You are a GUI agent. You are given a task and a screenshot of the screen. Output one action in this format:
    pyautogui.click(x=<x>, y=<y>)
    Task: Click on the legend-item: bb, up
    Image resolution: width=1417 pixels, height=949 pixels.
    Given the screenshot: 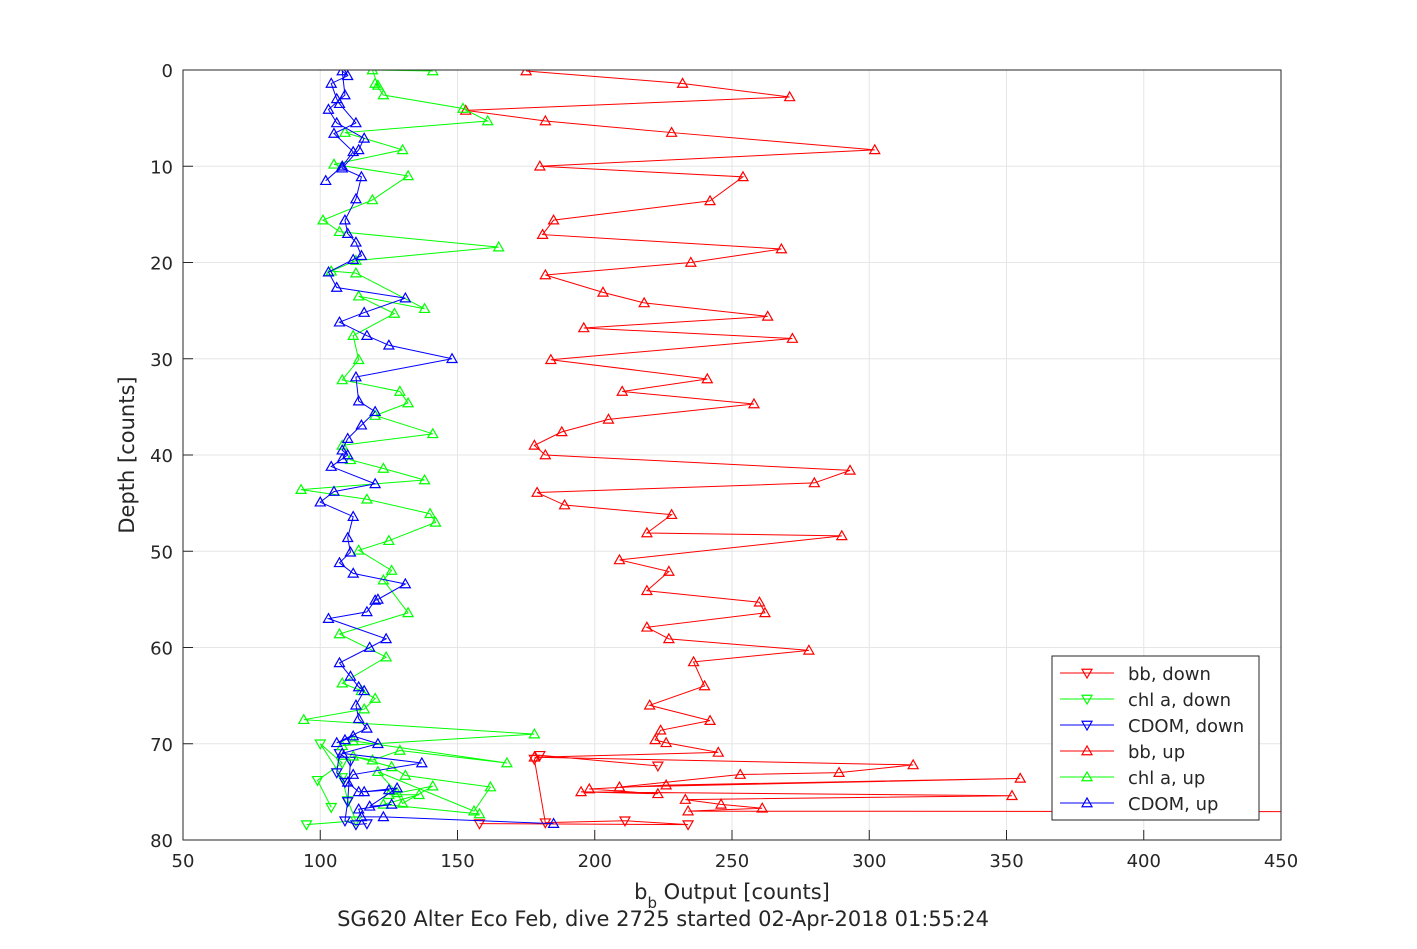 What is the action you would take?
    pyautogui.click(x=1122, y=752)
    